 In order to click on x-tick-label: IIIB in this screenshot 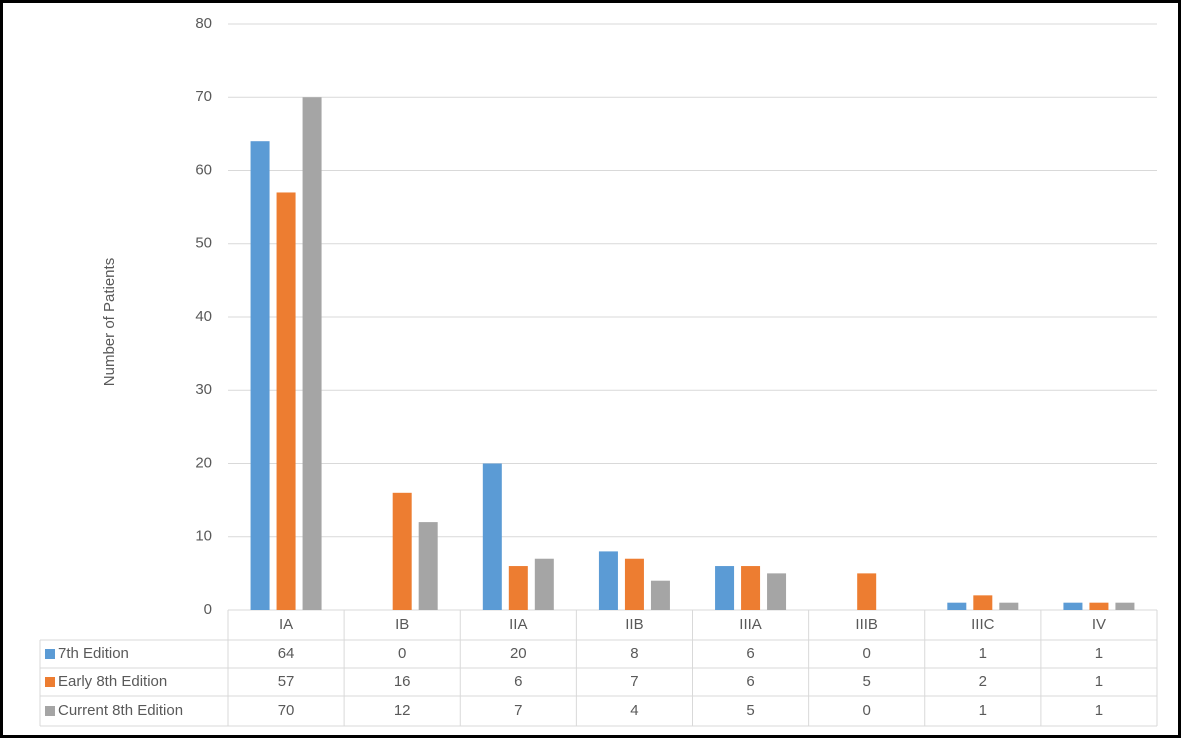, I will do `click(866, 624)`.